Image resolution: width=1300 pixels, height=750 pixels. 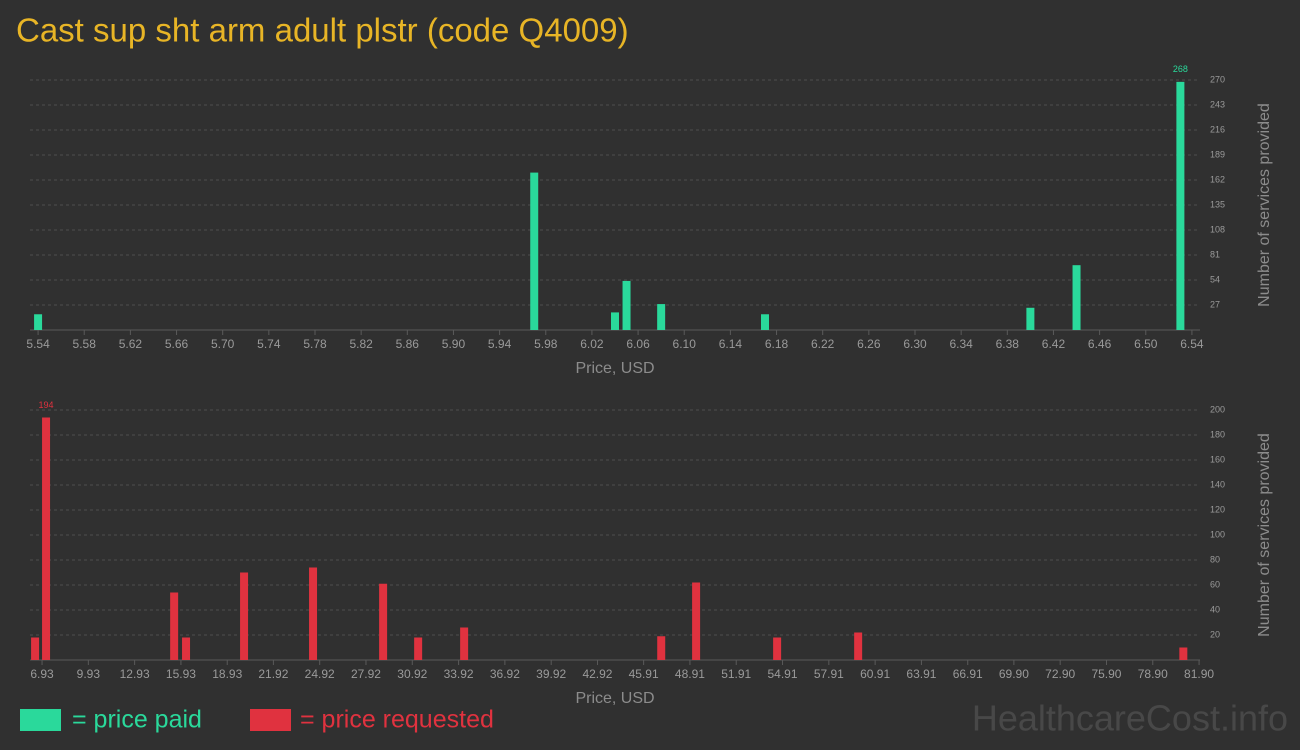 I want to click on x-tick-label: 6.38, so click(x=1008, y=344).